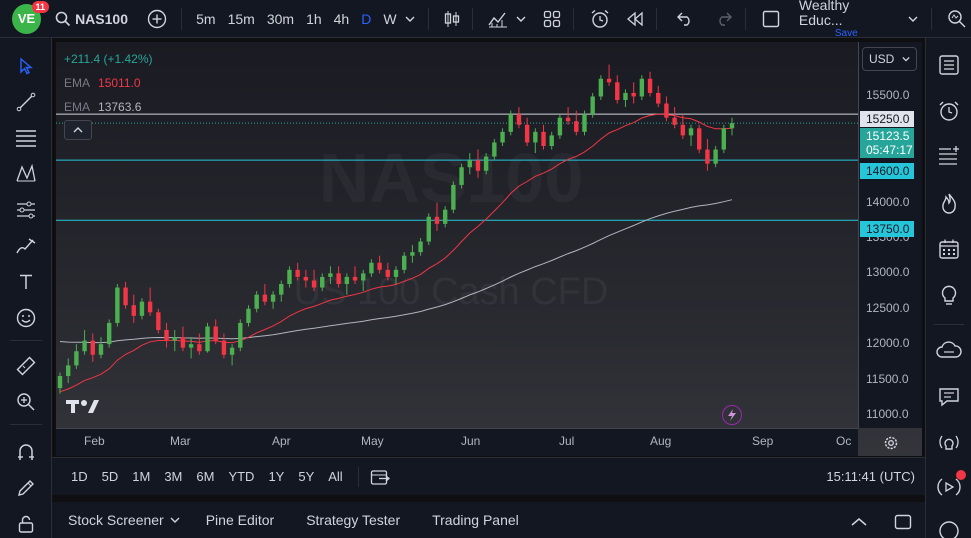  What do you see at coordinates (141, 476) in the screenshot?
I see `range-1m: 1M` at bounding box center [141, 476].